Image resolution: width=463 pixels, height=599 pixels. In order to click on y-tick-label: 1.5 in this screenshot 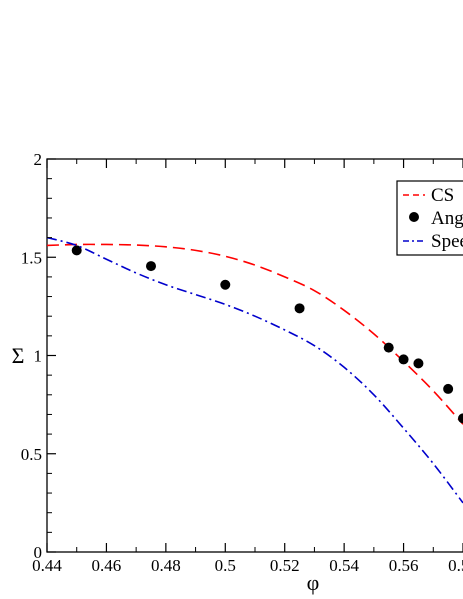, I will do `click(31, 257)`.